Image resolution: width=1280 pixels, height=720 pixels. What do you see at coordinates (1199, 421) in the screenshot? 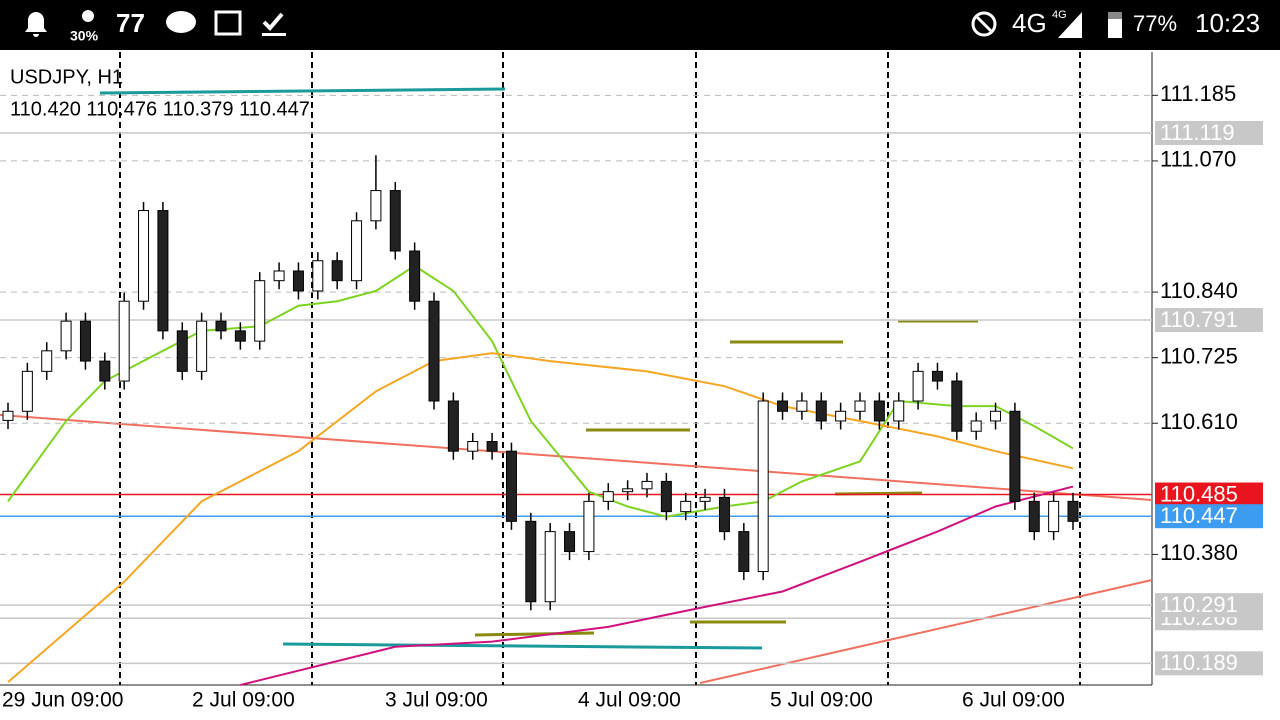
I see `y-tick-label: 110.610` at bounding box center [1199, 421].